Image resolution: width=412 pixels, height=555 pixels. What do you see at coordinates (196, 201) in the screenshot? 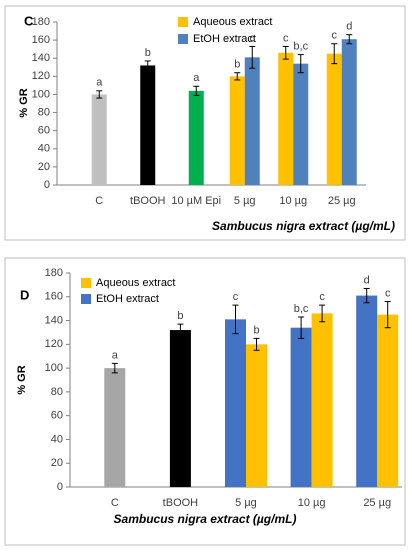
I see `x-tick-label: 10 µM Epi` at bounding box center [196, 201].